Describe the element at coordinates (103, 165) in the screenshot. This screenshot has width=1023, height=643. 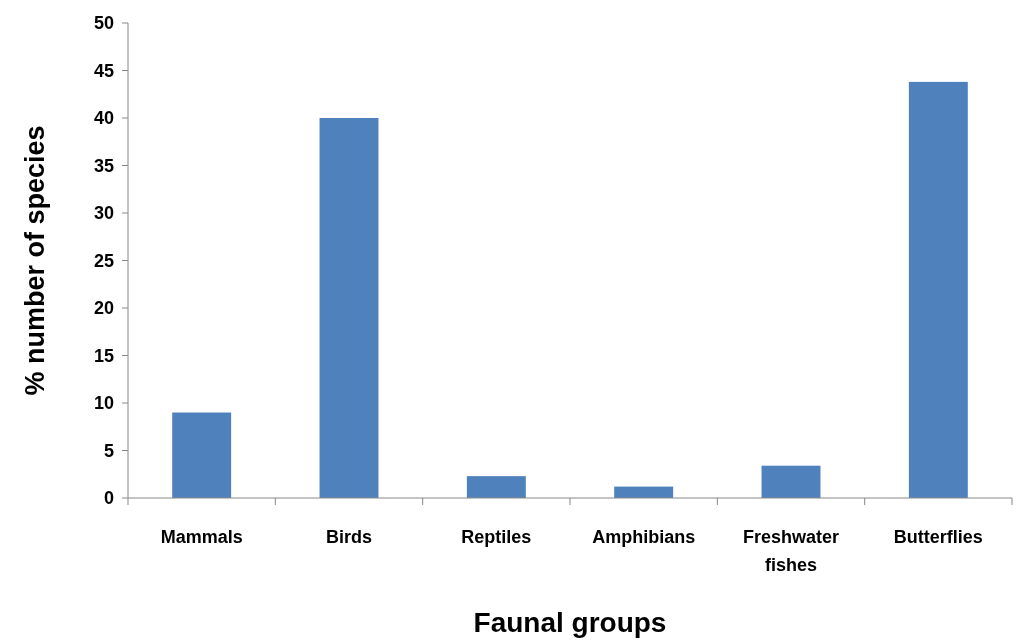
I see `y-tick-label: 35` at that location.